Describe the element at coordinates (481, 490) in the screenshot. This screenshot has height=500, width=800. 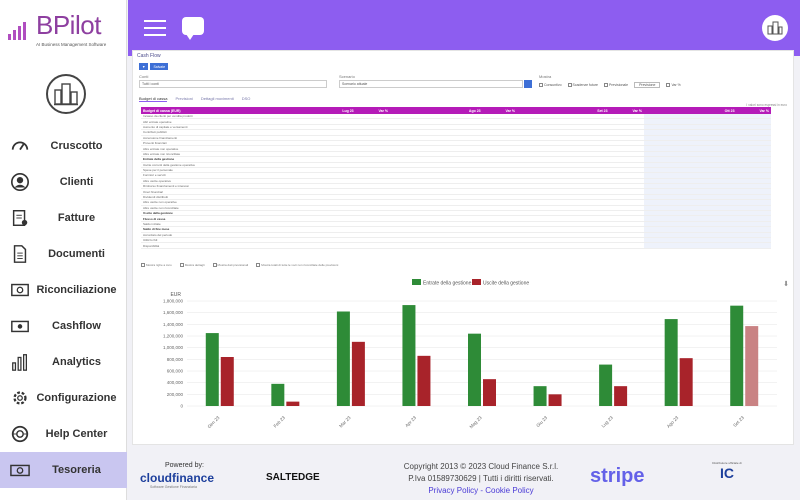
I see `policy-links: Privacy Policy - Cookie Policy` at that location.